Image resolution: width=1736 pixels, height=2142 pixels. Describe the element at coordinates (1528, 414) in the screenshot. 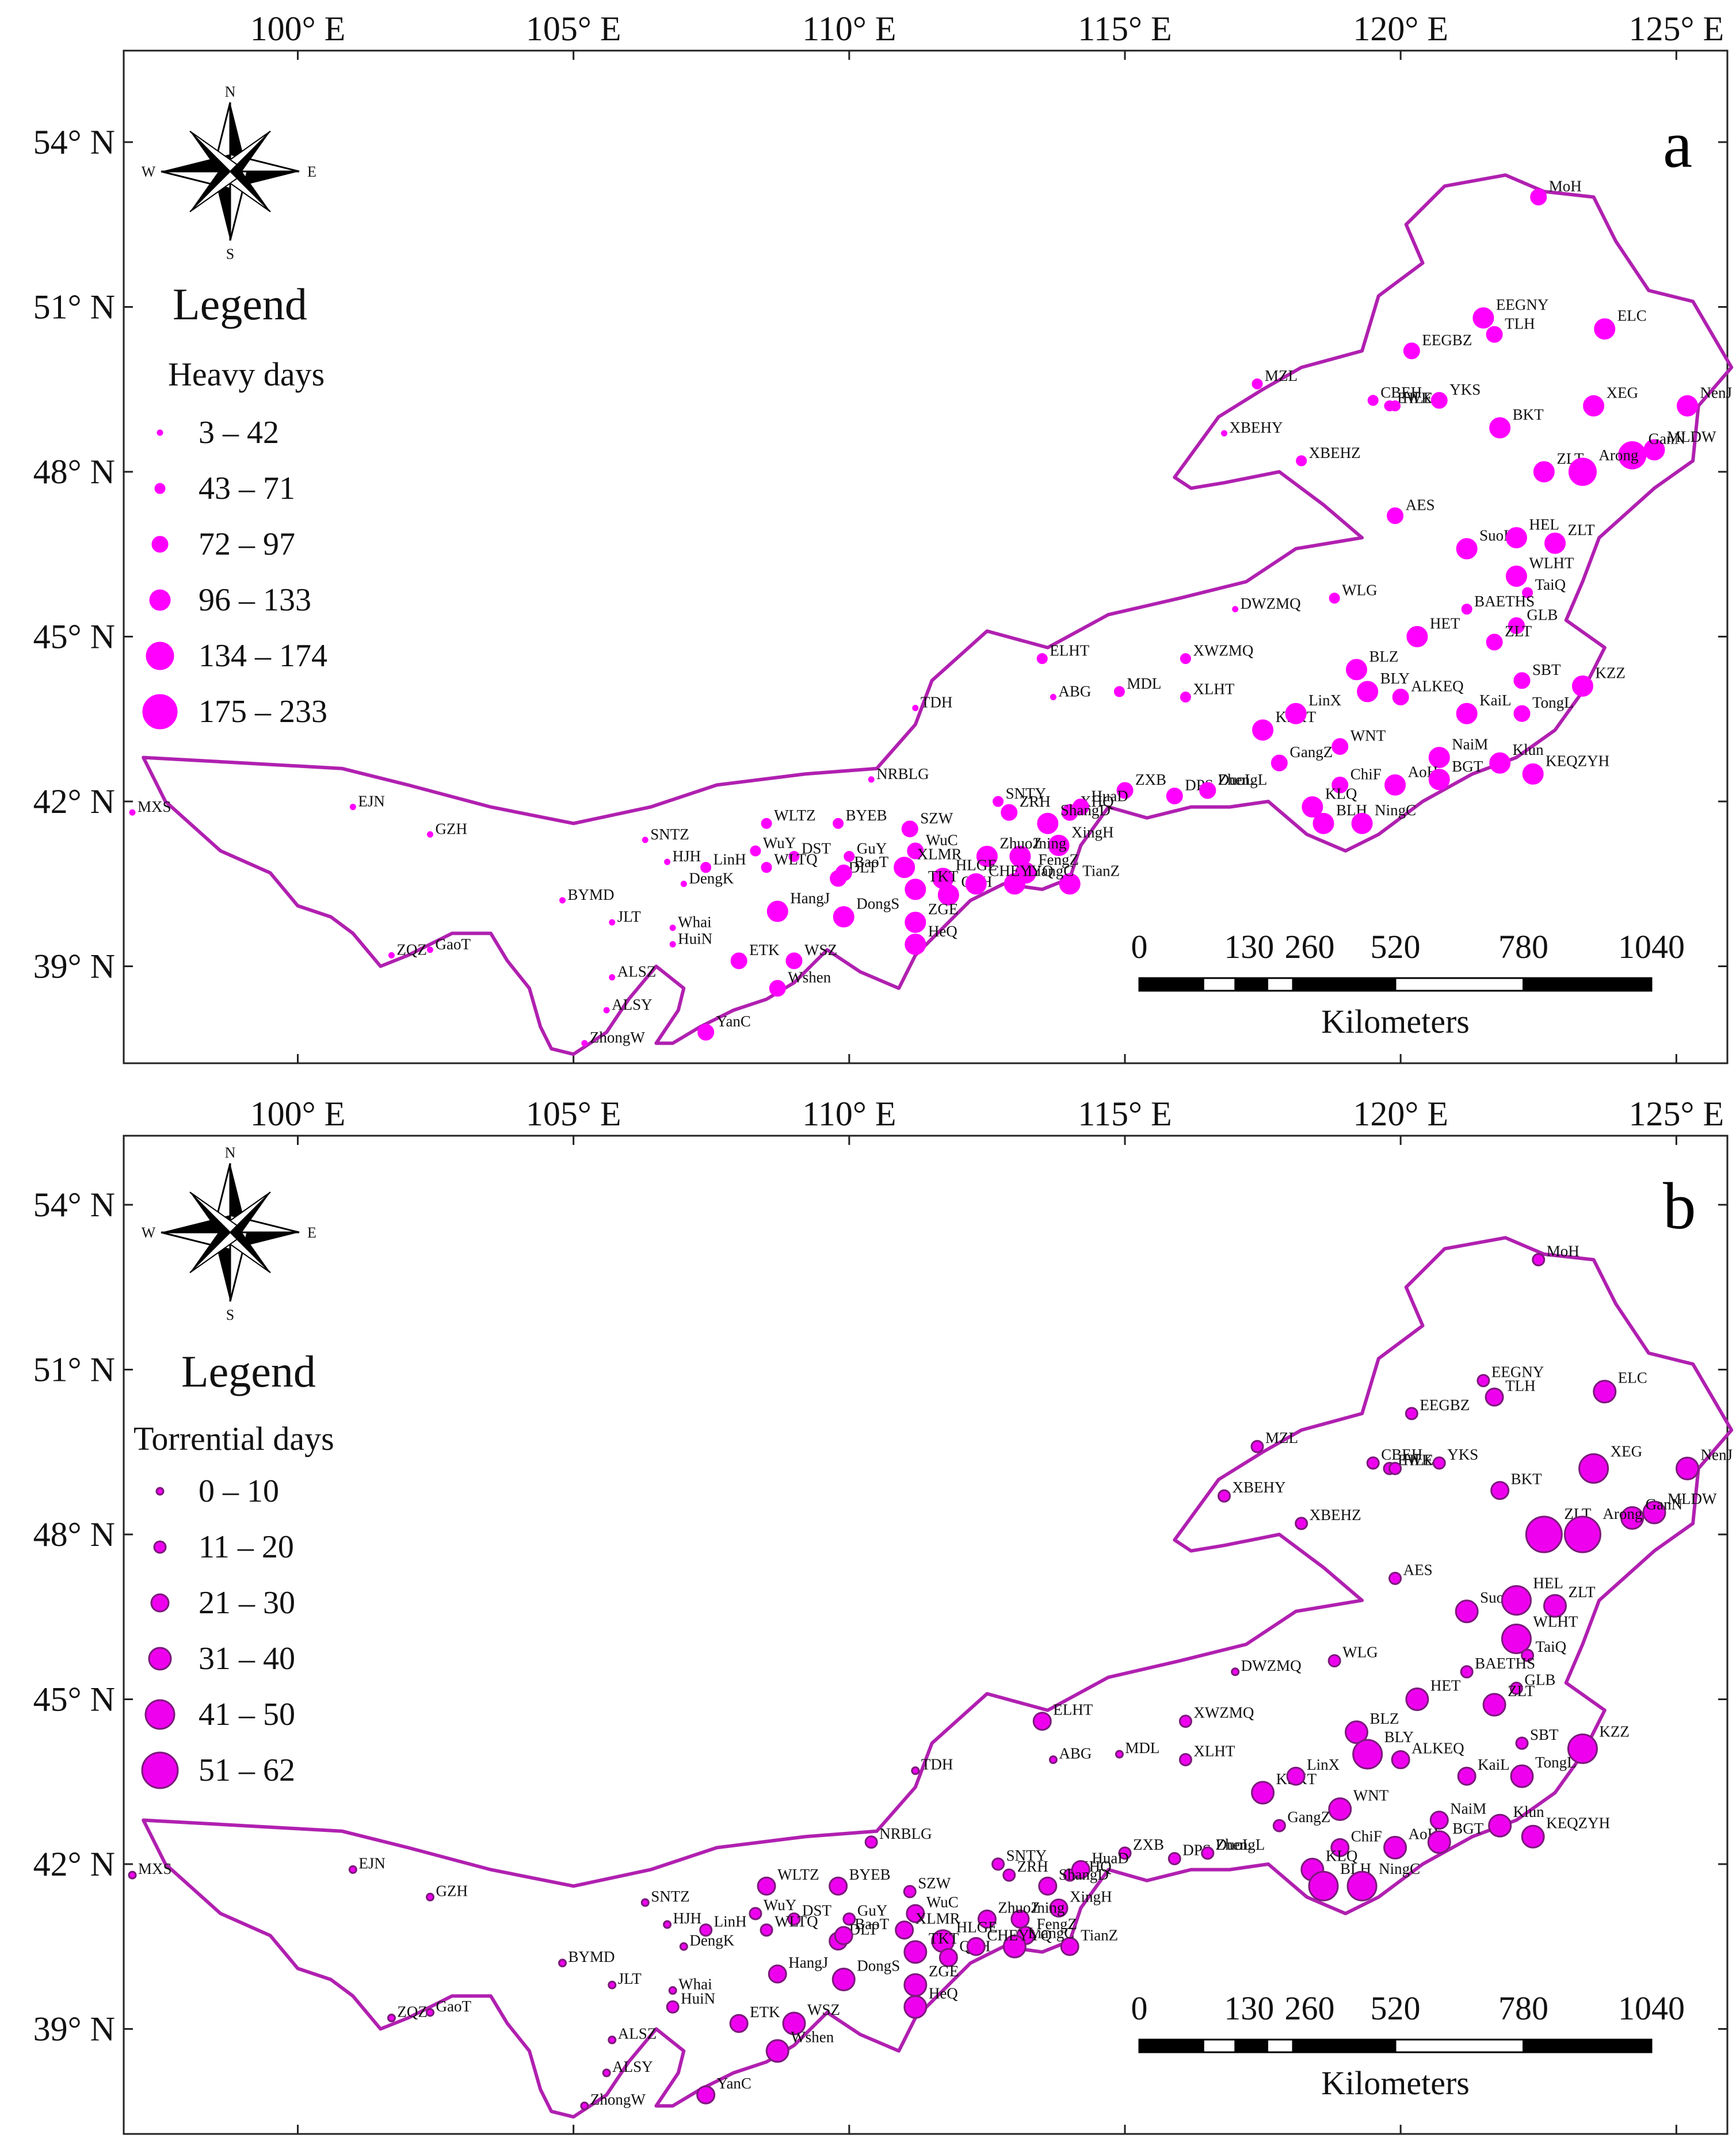

I see `station-label: BKT` at that location.